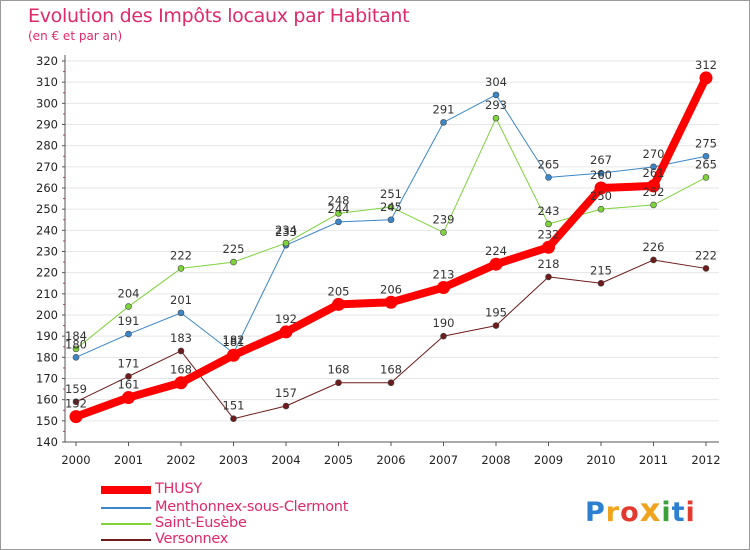 Image resolution: width=750 pixels, height=550 pixels. I want to click on proxiti-logo: Proxiti, so click(640, 510).